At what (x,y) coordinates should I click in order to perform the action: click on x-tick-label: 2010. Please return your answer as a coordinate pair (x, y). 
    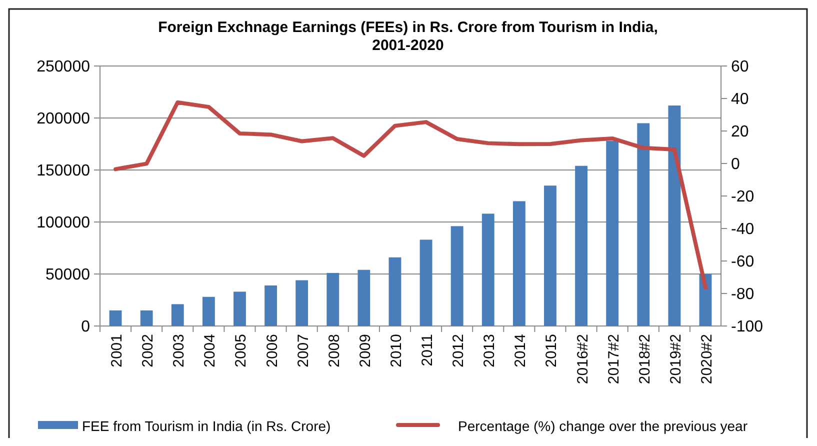
    Looking at the image, I should click on (396, 351).